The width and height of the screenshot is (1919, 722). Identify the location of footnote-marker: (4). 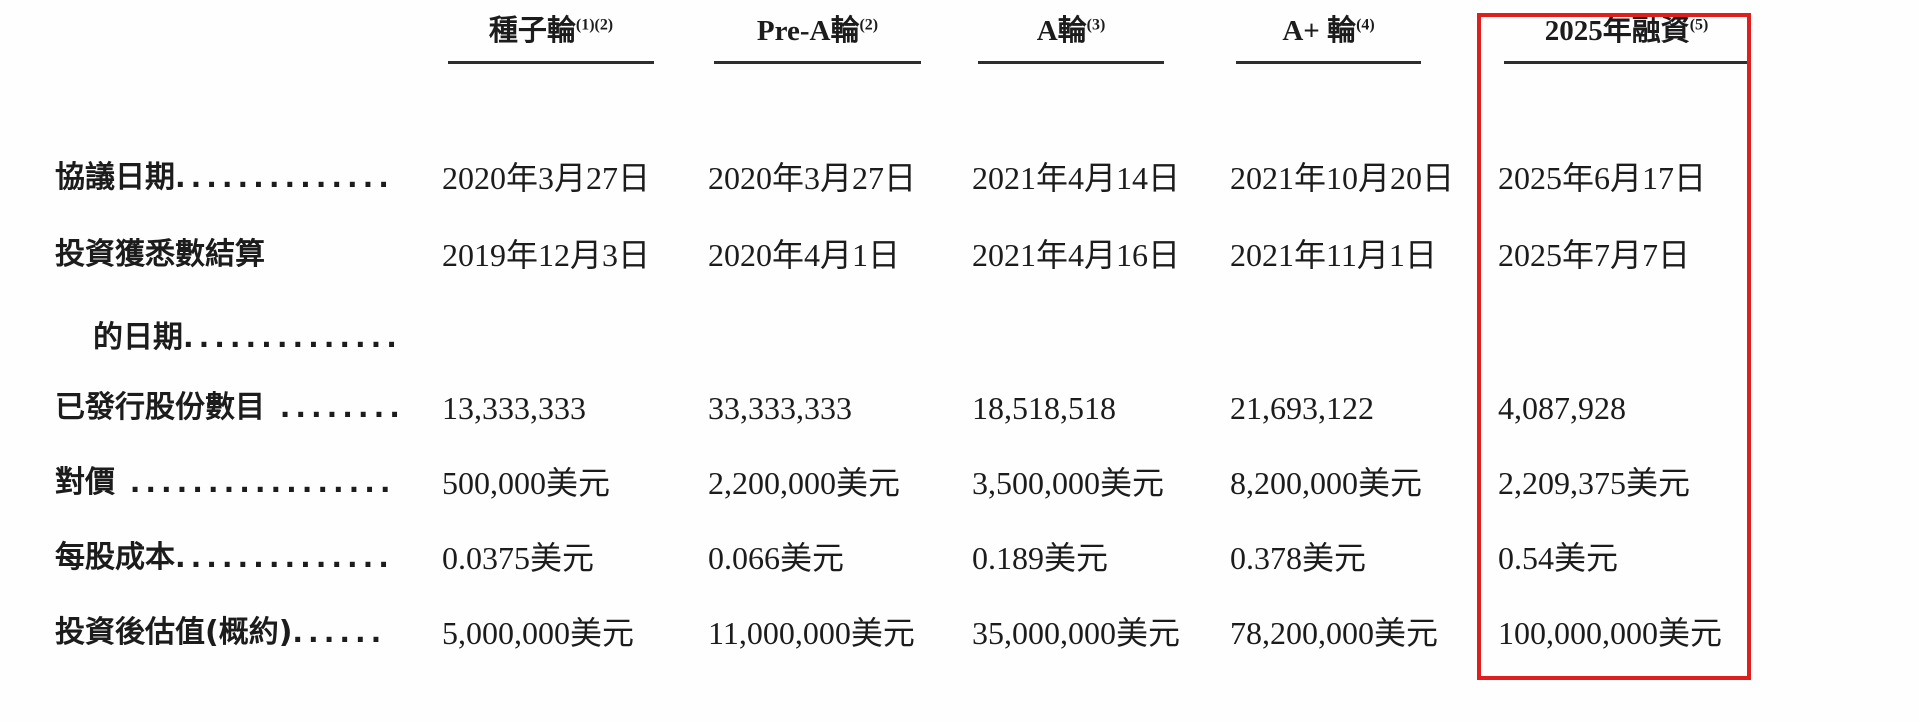
(1365, 25).